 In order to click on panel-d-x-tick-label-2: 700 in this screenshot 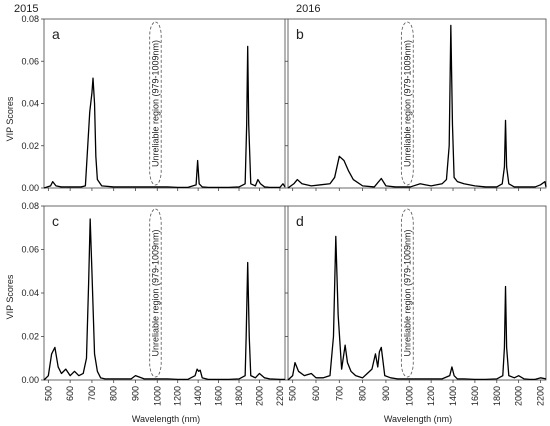, I will do `click(339, 393)`.